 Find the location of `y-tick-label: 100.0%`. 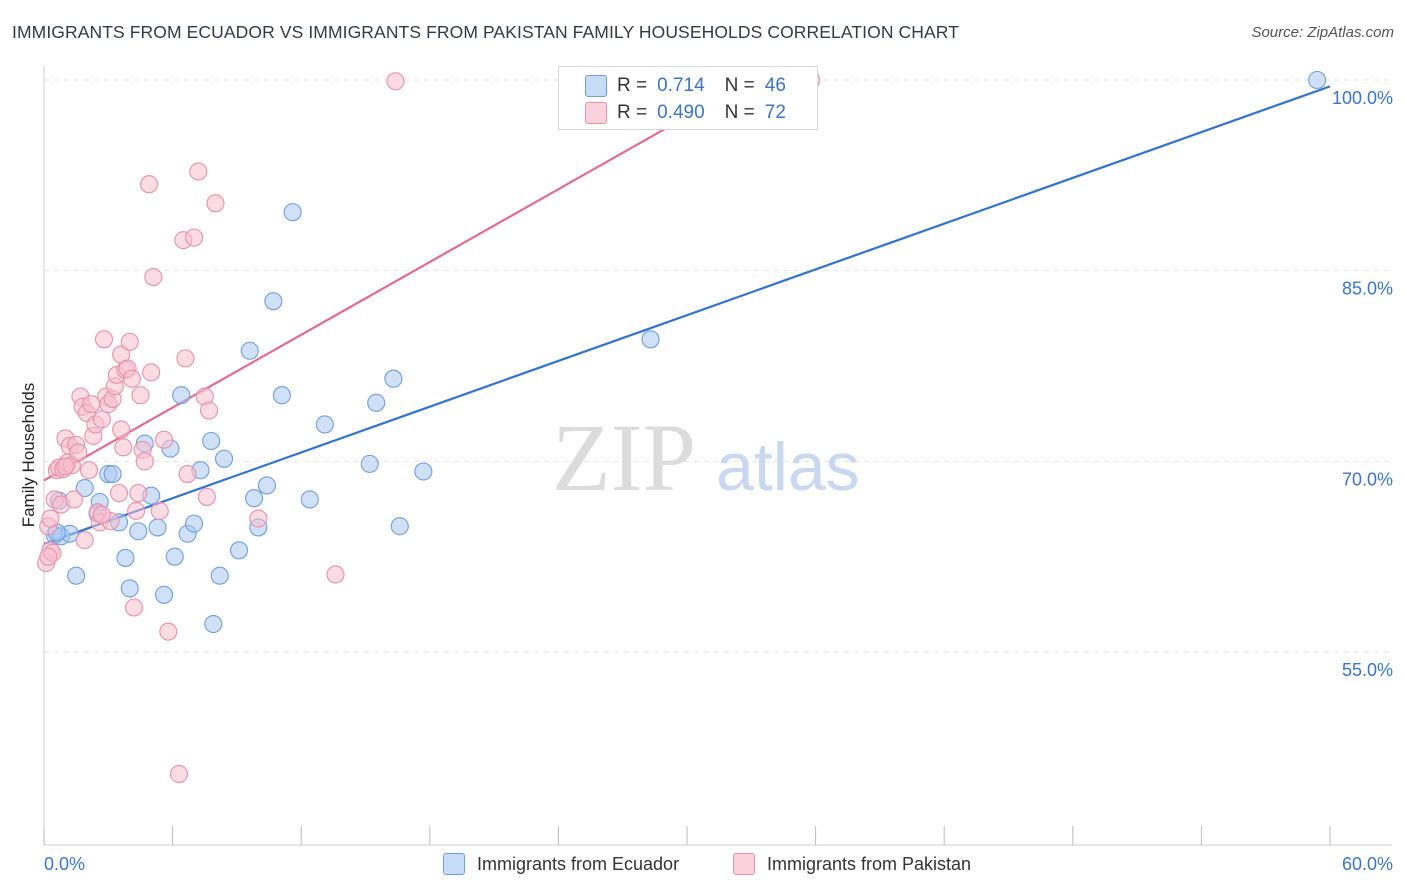

y-tick-label: 100.0% is located at coordinates (1362, 98).